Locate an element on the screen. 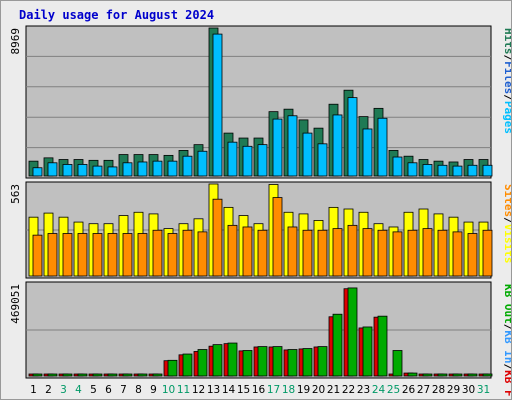 The image size is (512, 400). day-label-25: 25 is located at coordinates (393, 390).